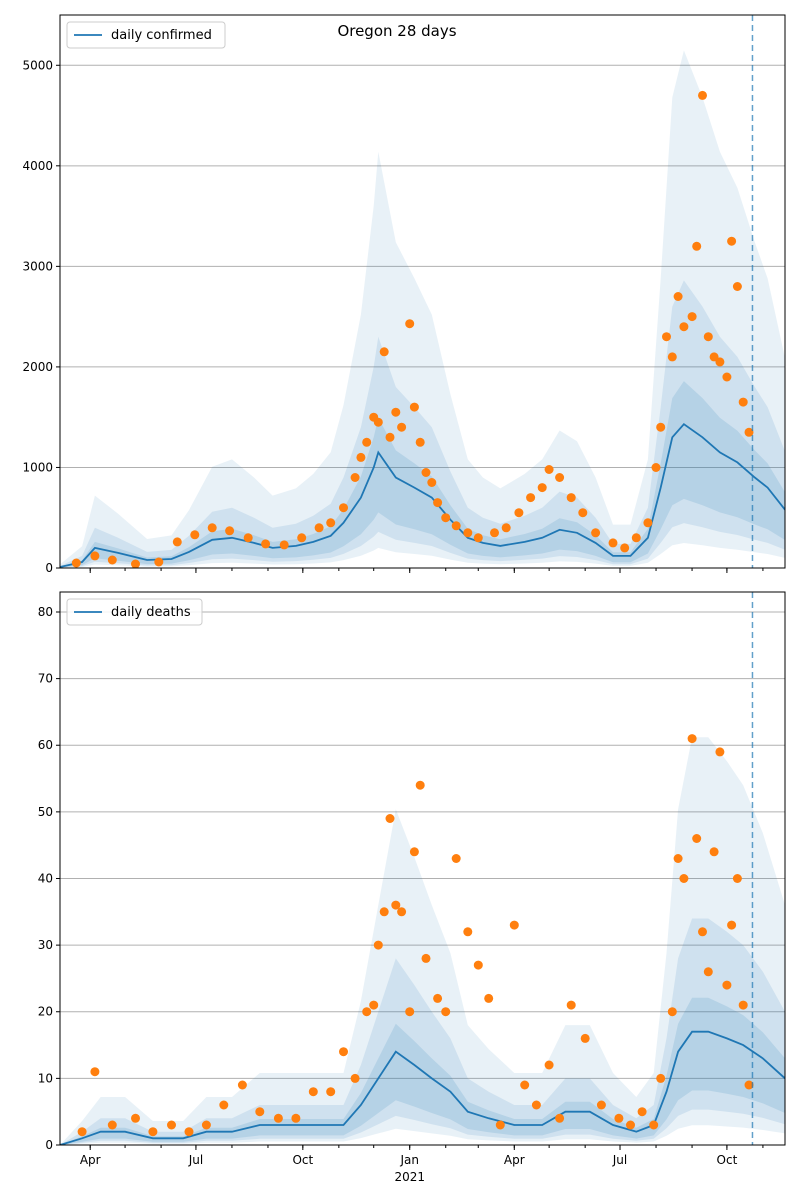 This screenshot has width=800, height=1200. I want to click on x-tick-label: Oct, so click(302, 1160).